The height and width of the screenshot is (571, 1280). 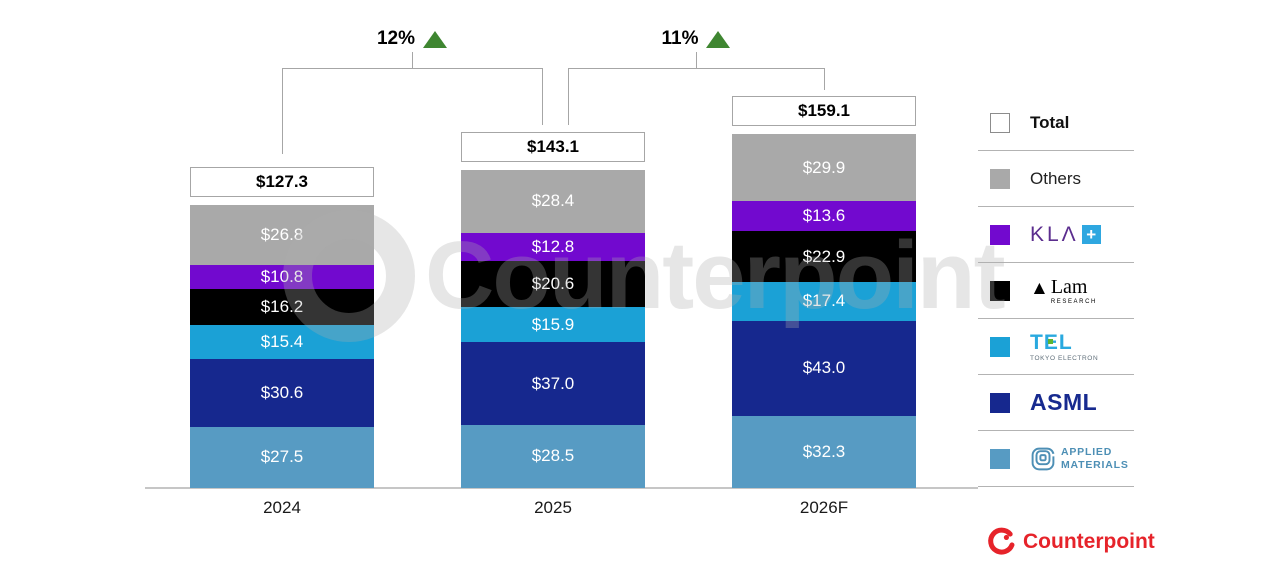 I want to click on segment-value-label: $37.0, so click(x=553, y=383).